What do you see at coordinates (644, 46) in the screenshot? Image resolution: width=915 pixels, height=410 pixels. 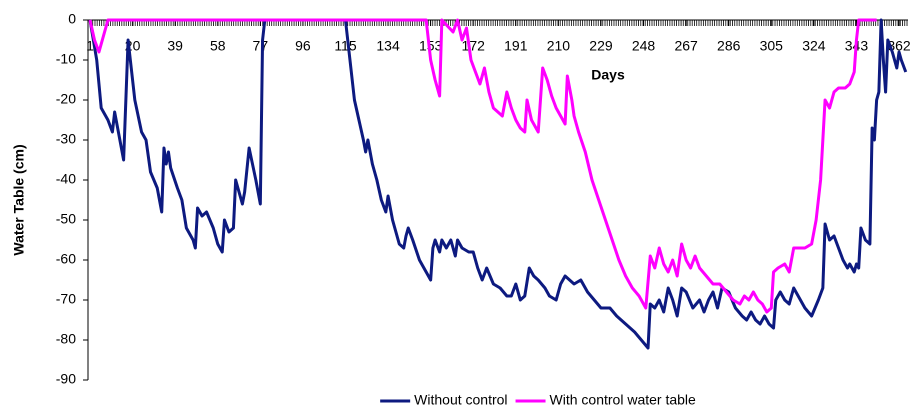 I see `x-tick-label: 248` at bounding box center [644, 46].